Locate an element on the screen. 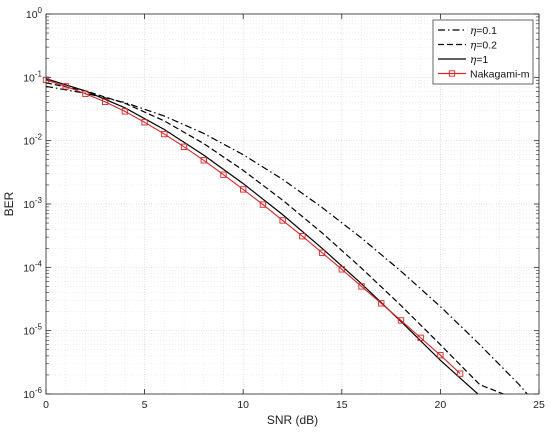 The width and height of the screenshot is (550, 433). y-tick-label: 10⁻³ is located at coordinates (32, 203).